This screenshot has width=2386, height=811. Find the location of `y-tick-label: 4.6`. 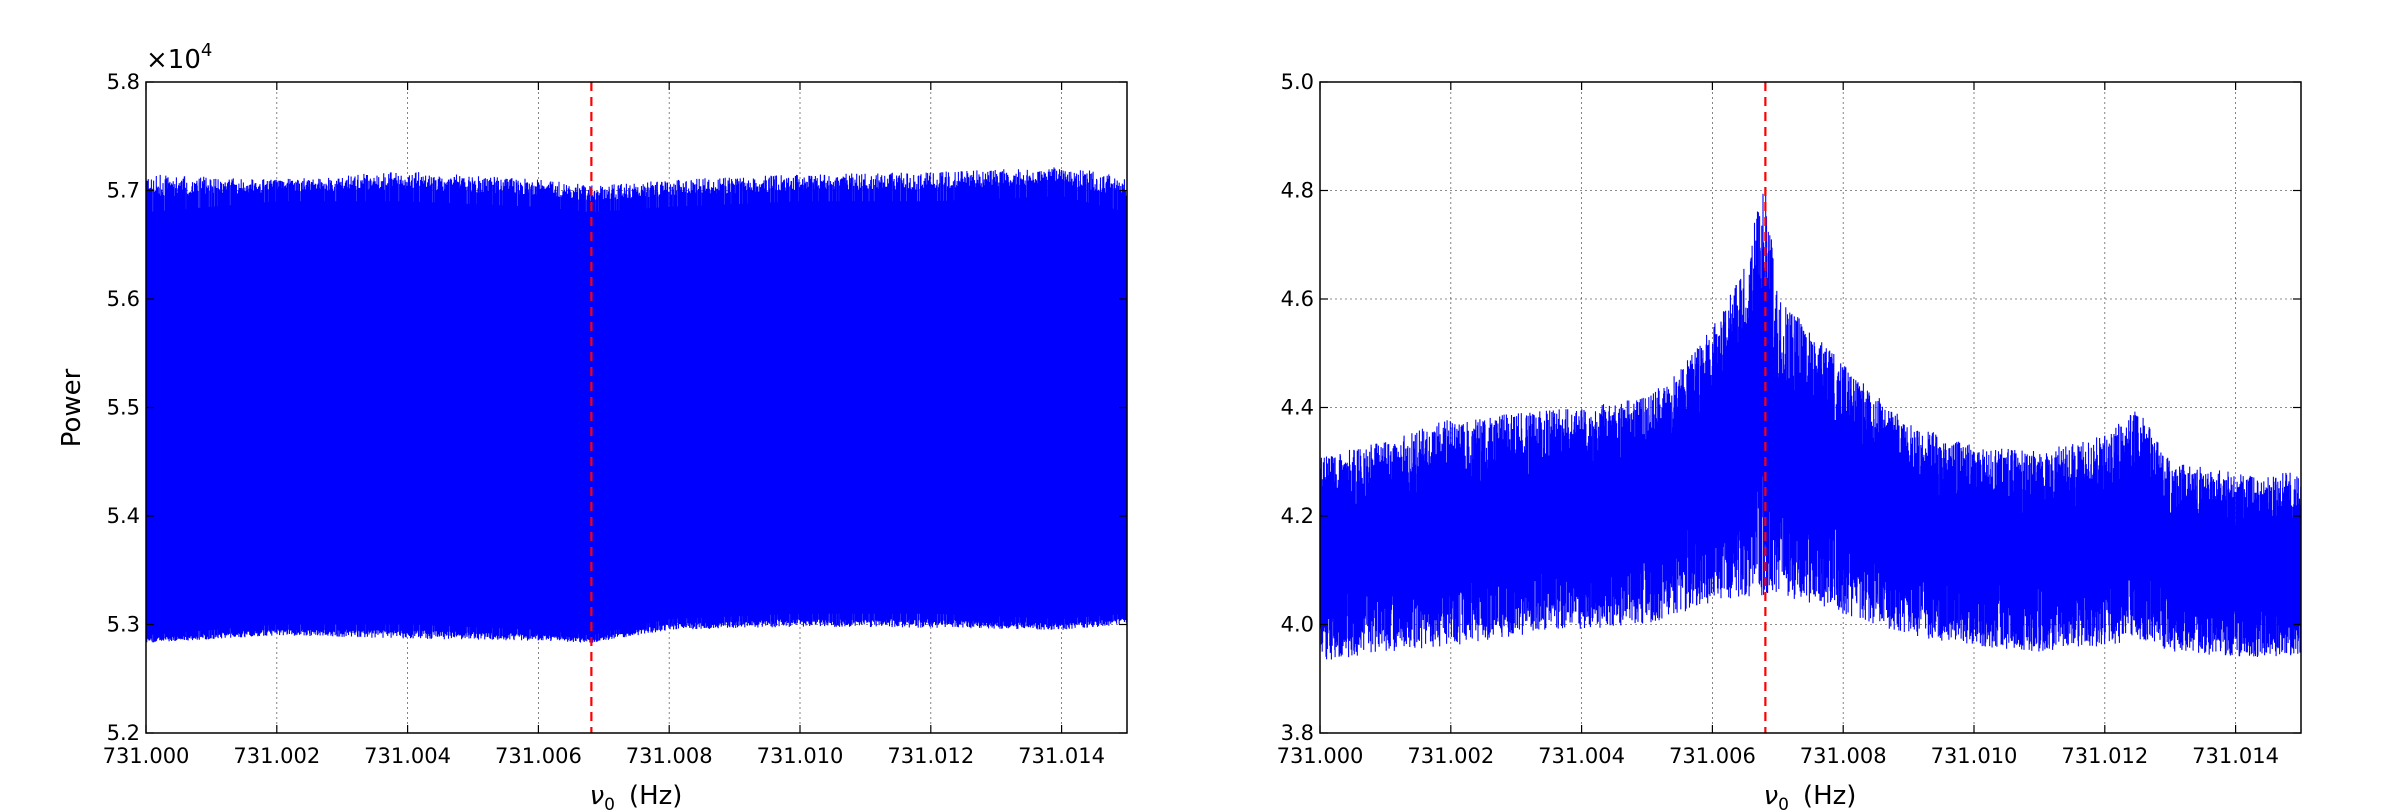

y-tick-label: 4.6 is located at coordinates (1297, 299).